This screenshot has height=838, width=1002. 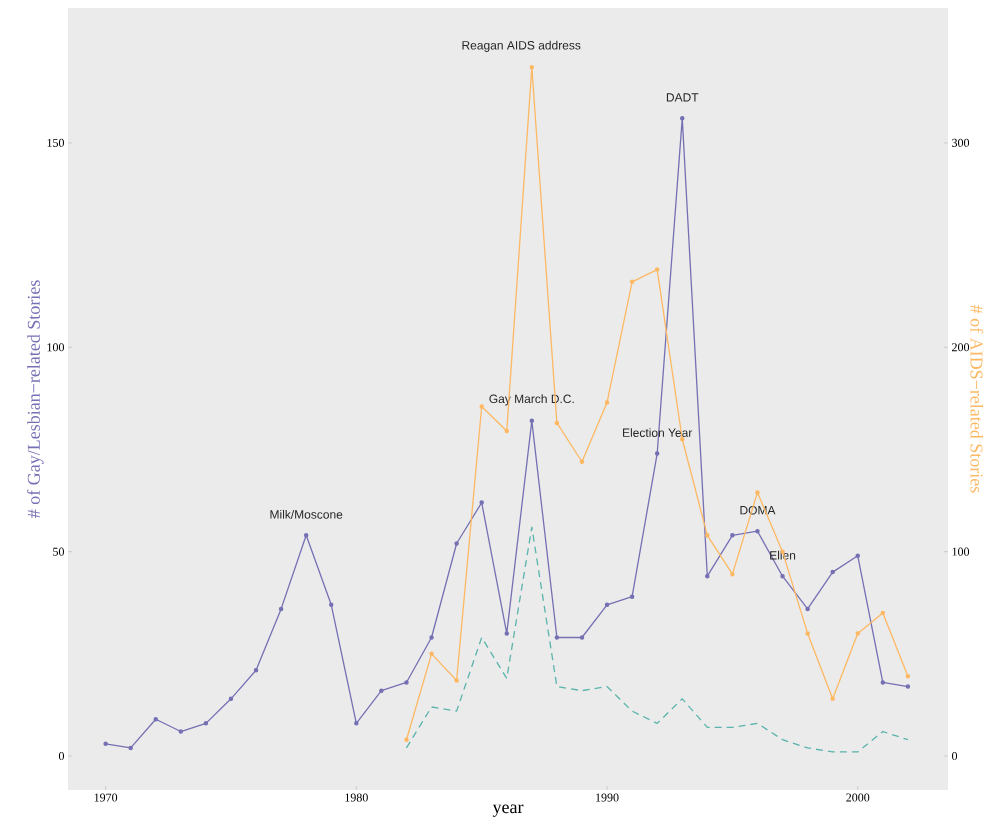 What do you see at coordinates (657, 639) in the screenshot?
I see `line-series` at bounding box center [657, 639].